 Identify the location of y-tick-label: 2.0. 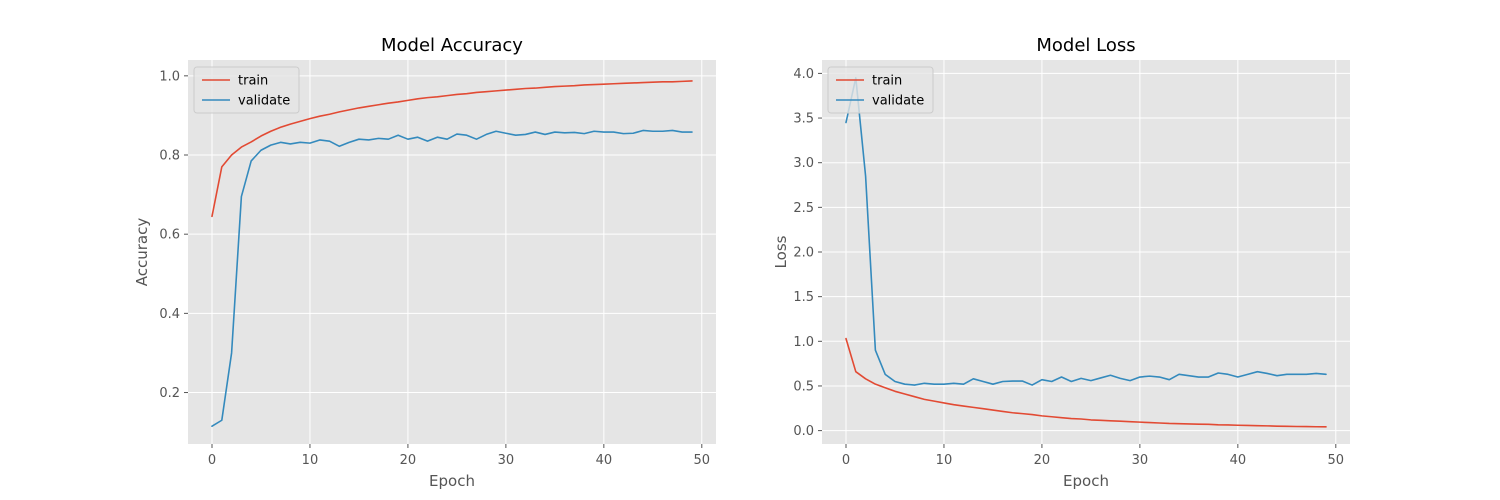
(803, 253).